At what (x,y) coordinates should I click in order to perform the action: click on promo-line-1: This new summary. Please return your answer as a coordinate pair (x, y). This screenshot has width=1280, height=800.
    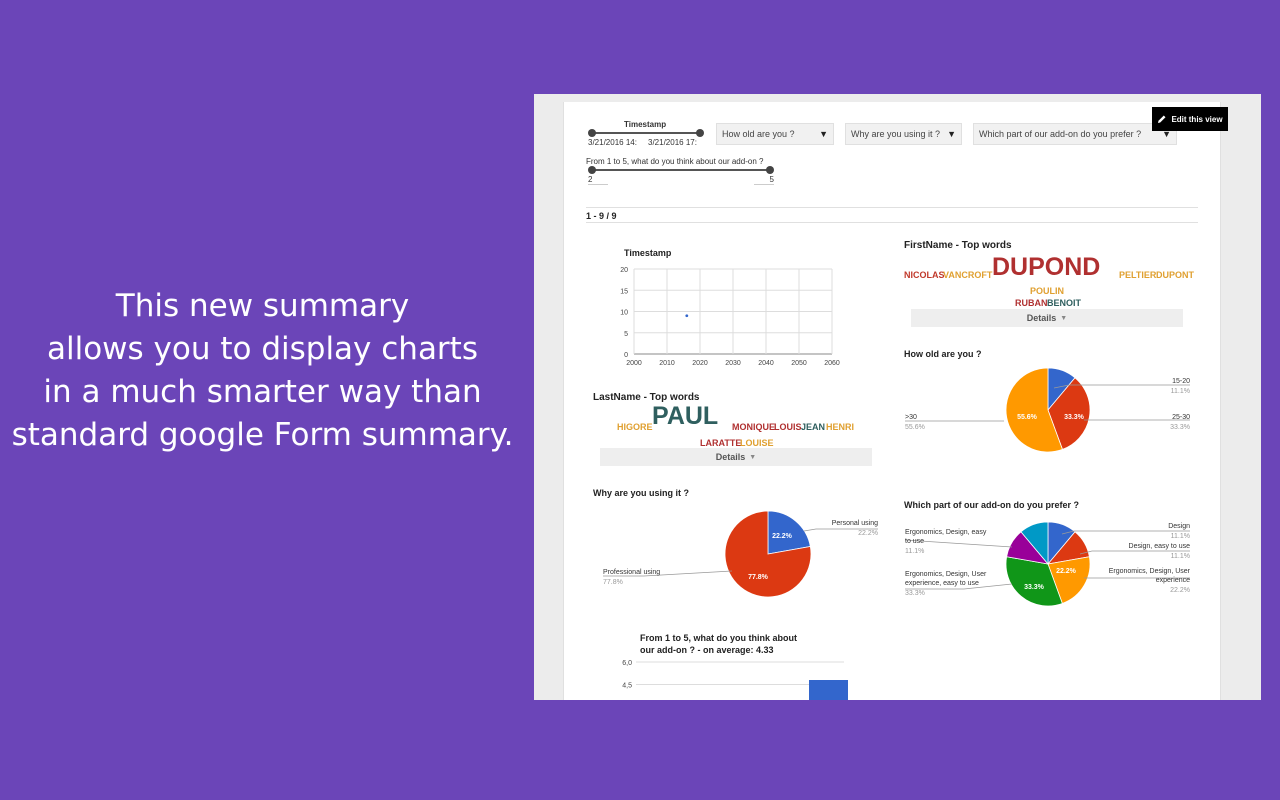
    Looking at the image, I should click on (262, 306).